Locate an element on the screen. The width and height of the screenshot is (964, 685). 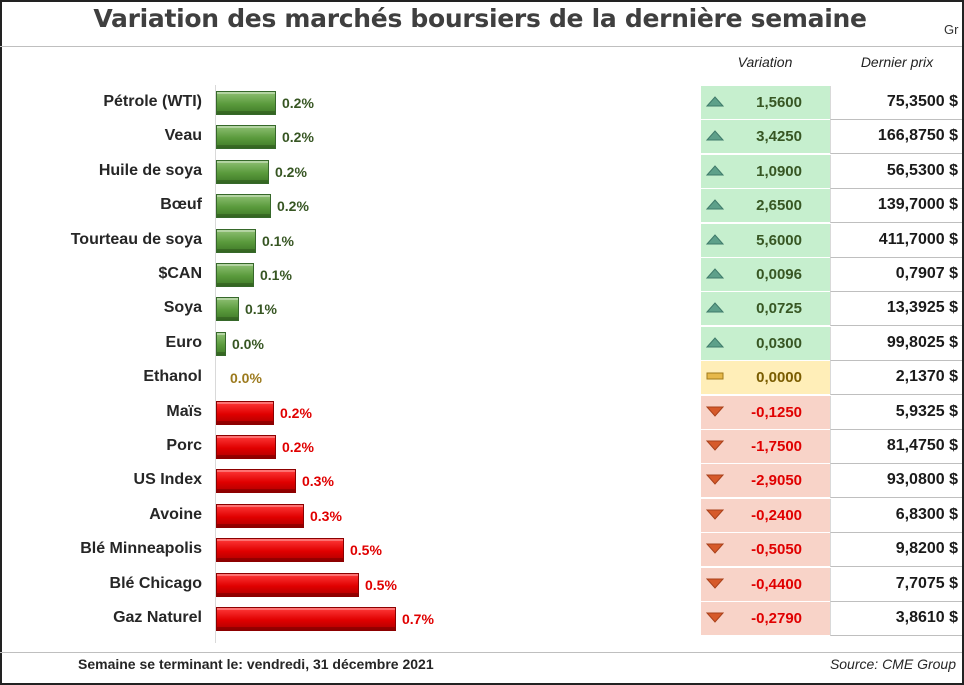
last-price-value: 5,9325 $ is located at coordinates (926, 411).